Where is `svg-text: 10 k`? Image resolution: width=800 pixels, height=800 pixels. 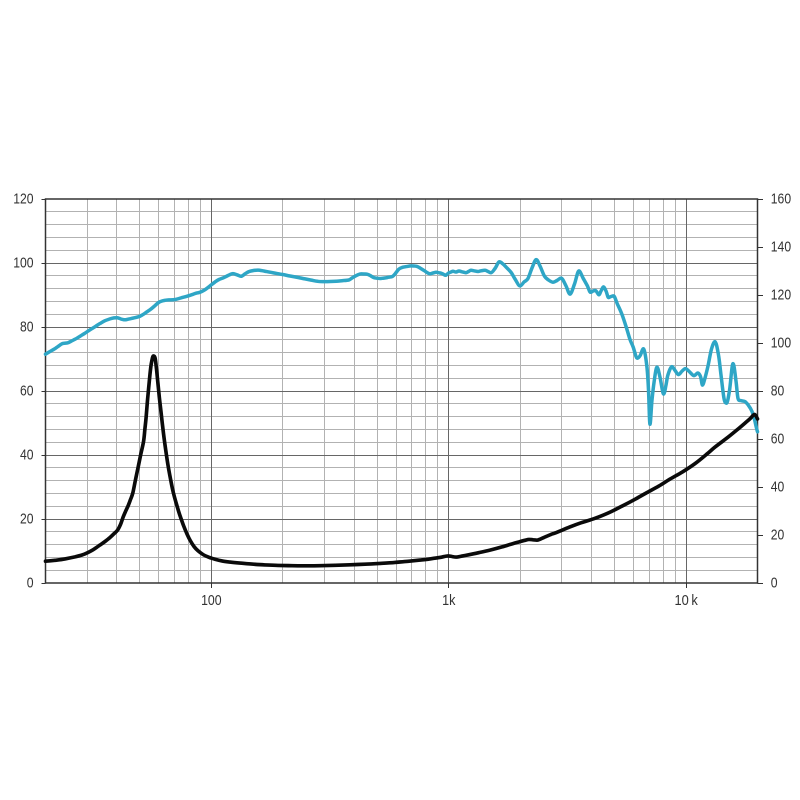
svg-text: 10 k is located at coordinates (687, 601).